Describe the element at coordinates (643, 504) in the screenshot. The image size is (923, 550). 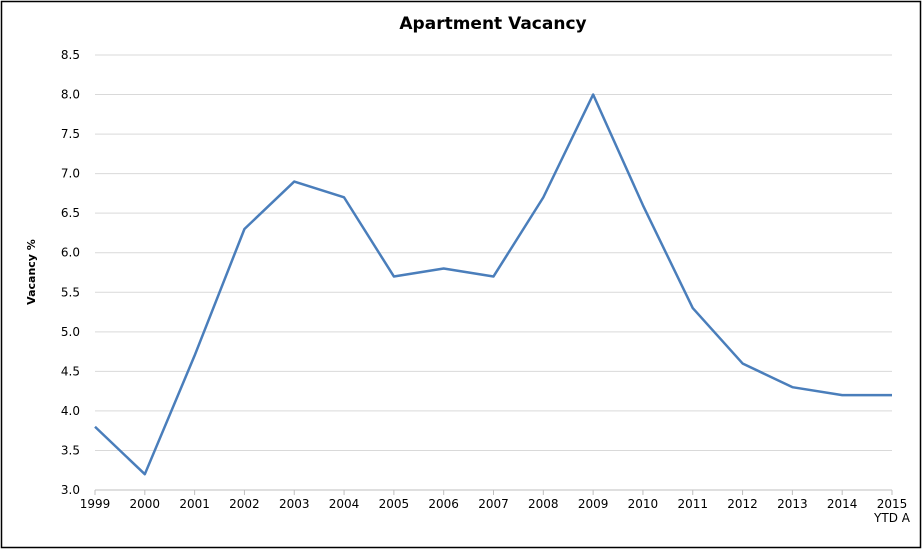
I see `x-tick-label: 2010` at that location.